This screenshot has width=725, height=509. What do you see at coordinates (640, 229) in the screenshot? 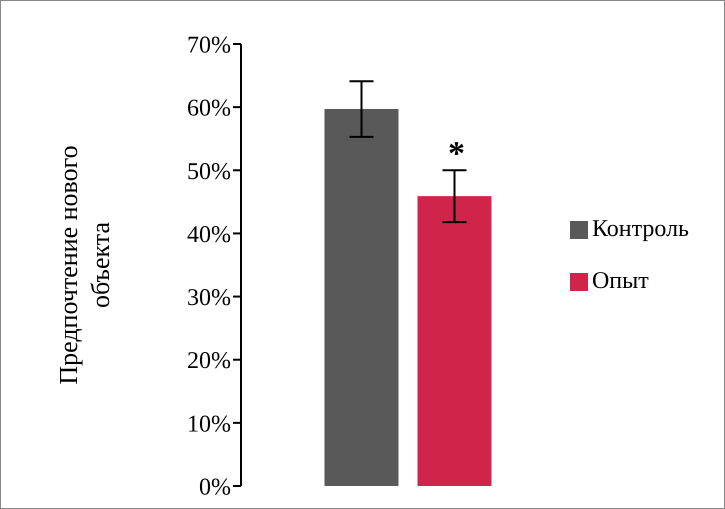
I see `legend-label: Контроль` at bounding box center [640, 229].